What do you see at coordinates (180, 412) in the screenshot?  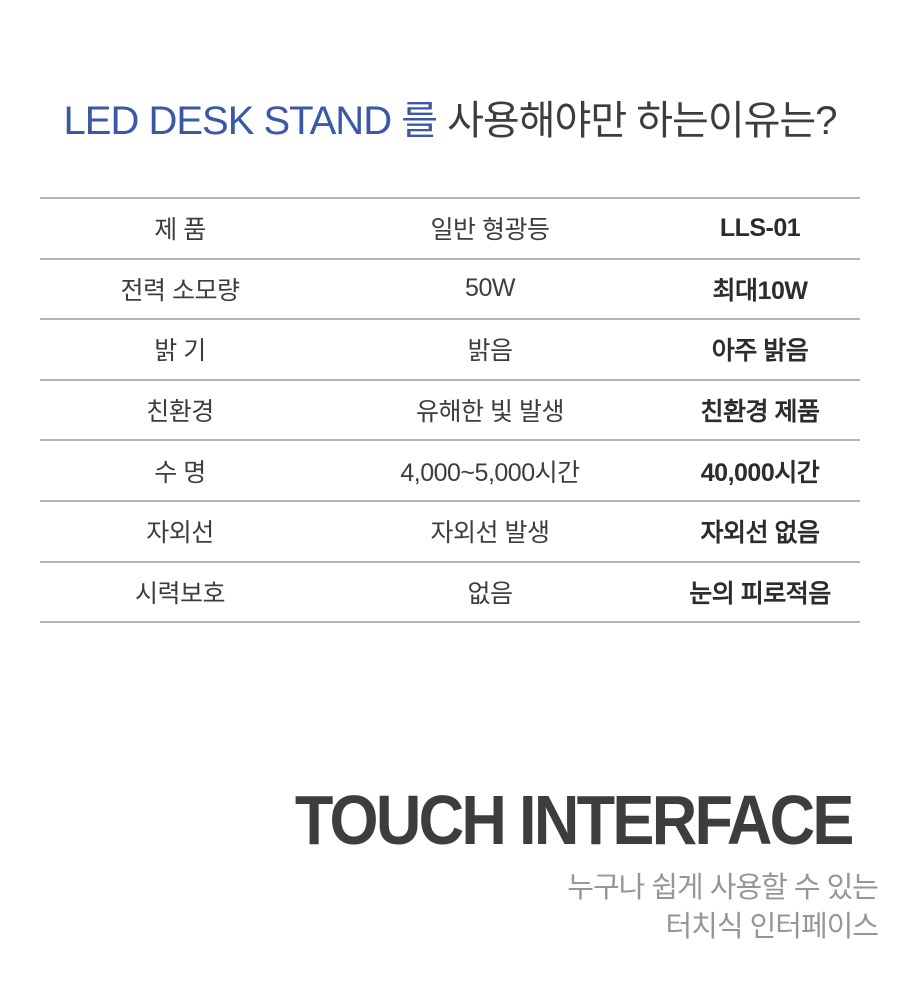 I see `row-label-cell: 친환경` at bounding box center [180, 412].